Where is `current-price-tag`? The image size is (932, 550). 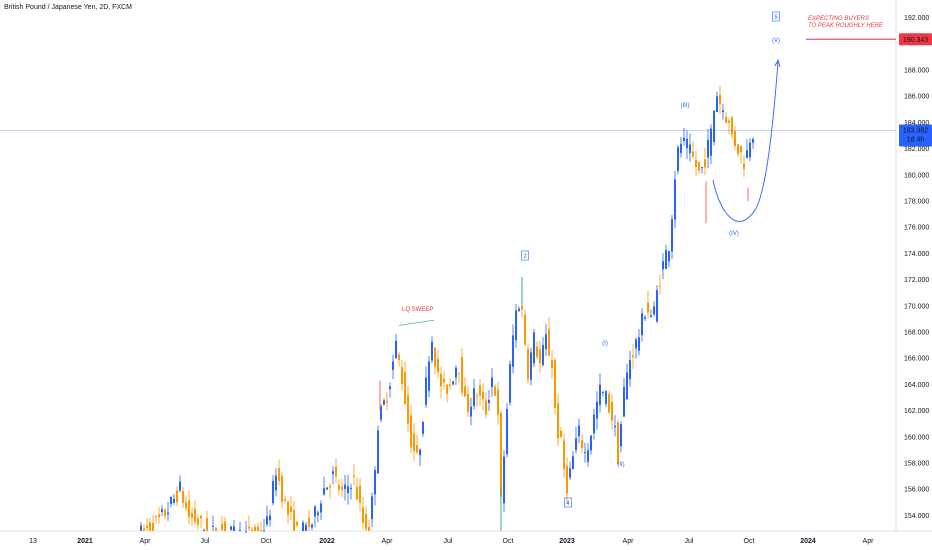 current-price-tag is located at coordinates (915, 135).